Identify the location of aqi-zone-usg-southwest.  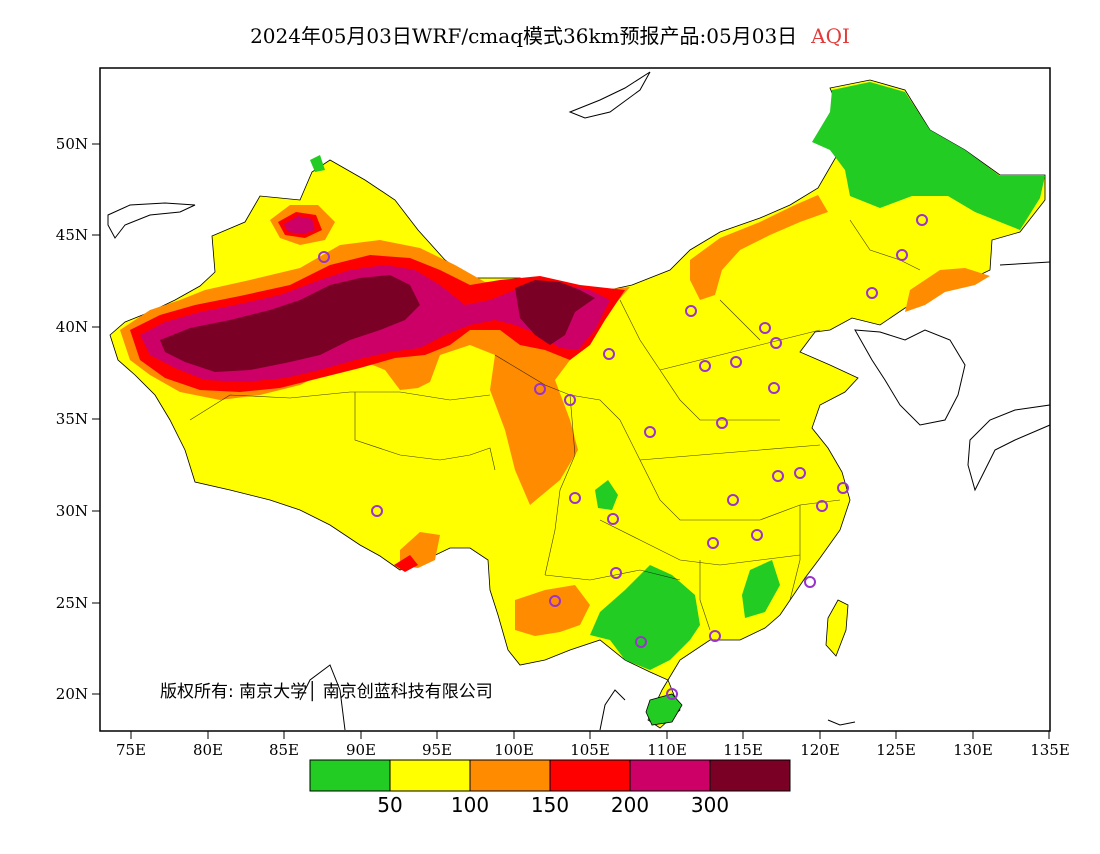
(552, 610).